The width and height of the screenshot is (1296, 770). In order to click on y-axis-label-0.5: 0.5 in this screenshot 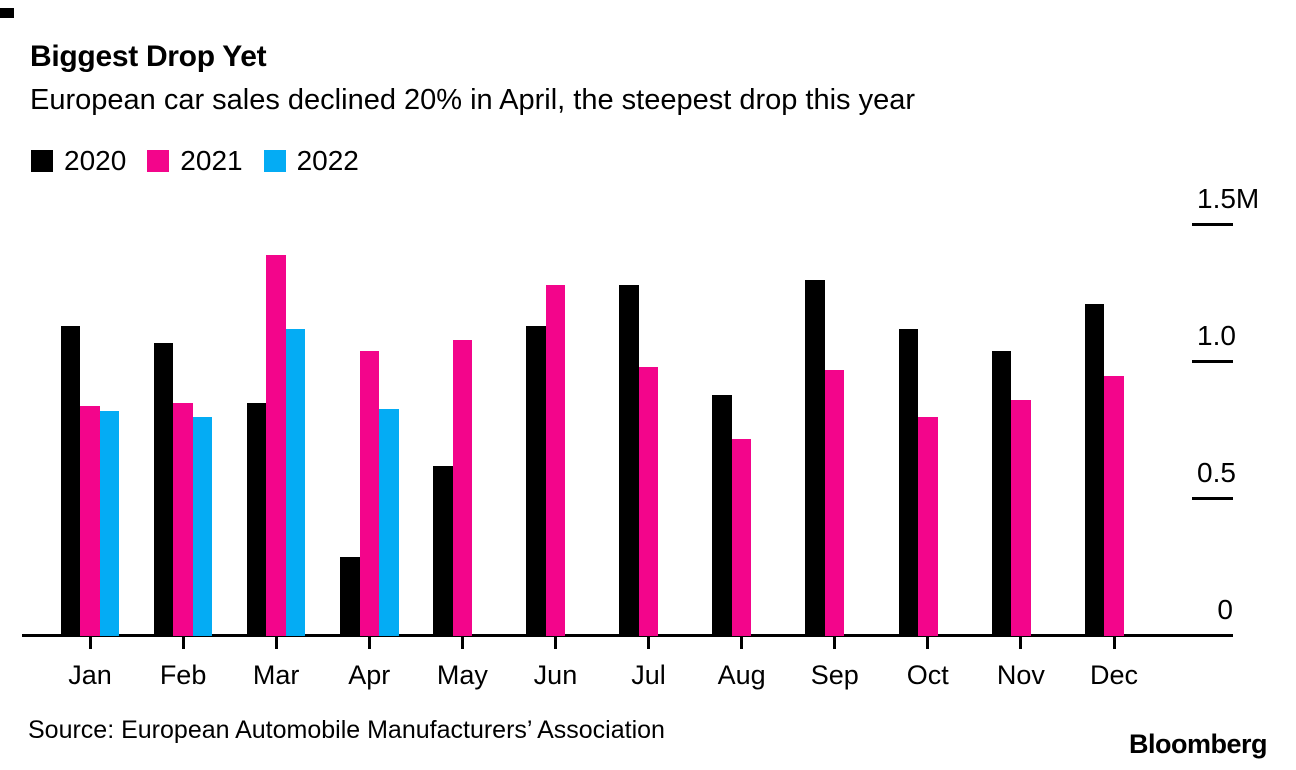, I will do `click(1216, 472)`.